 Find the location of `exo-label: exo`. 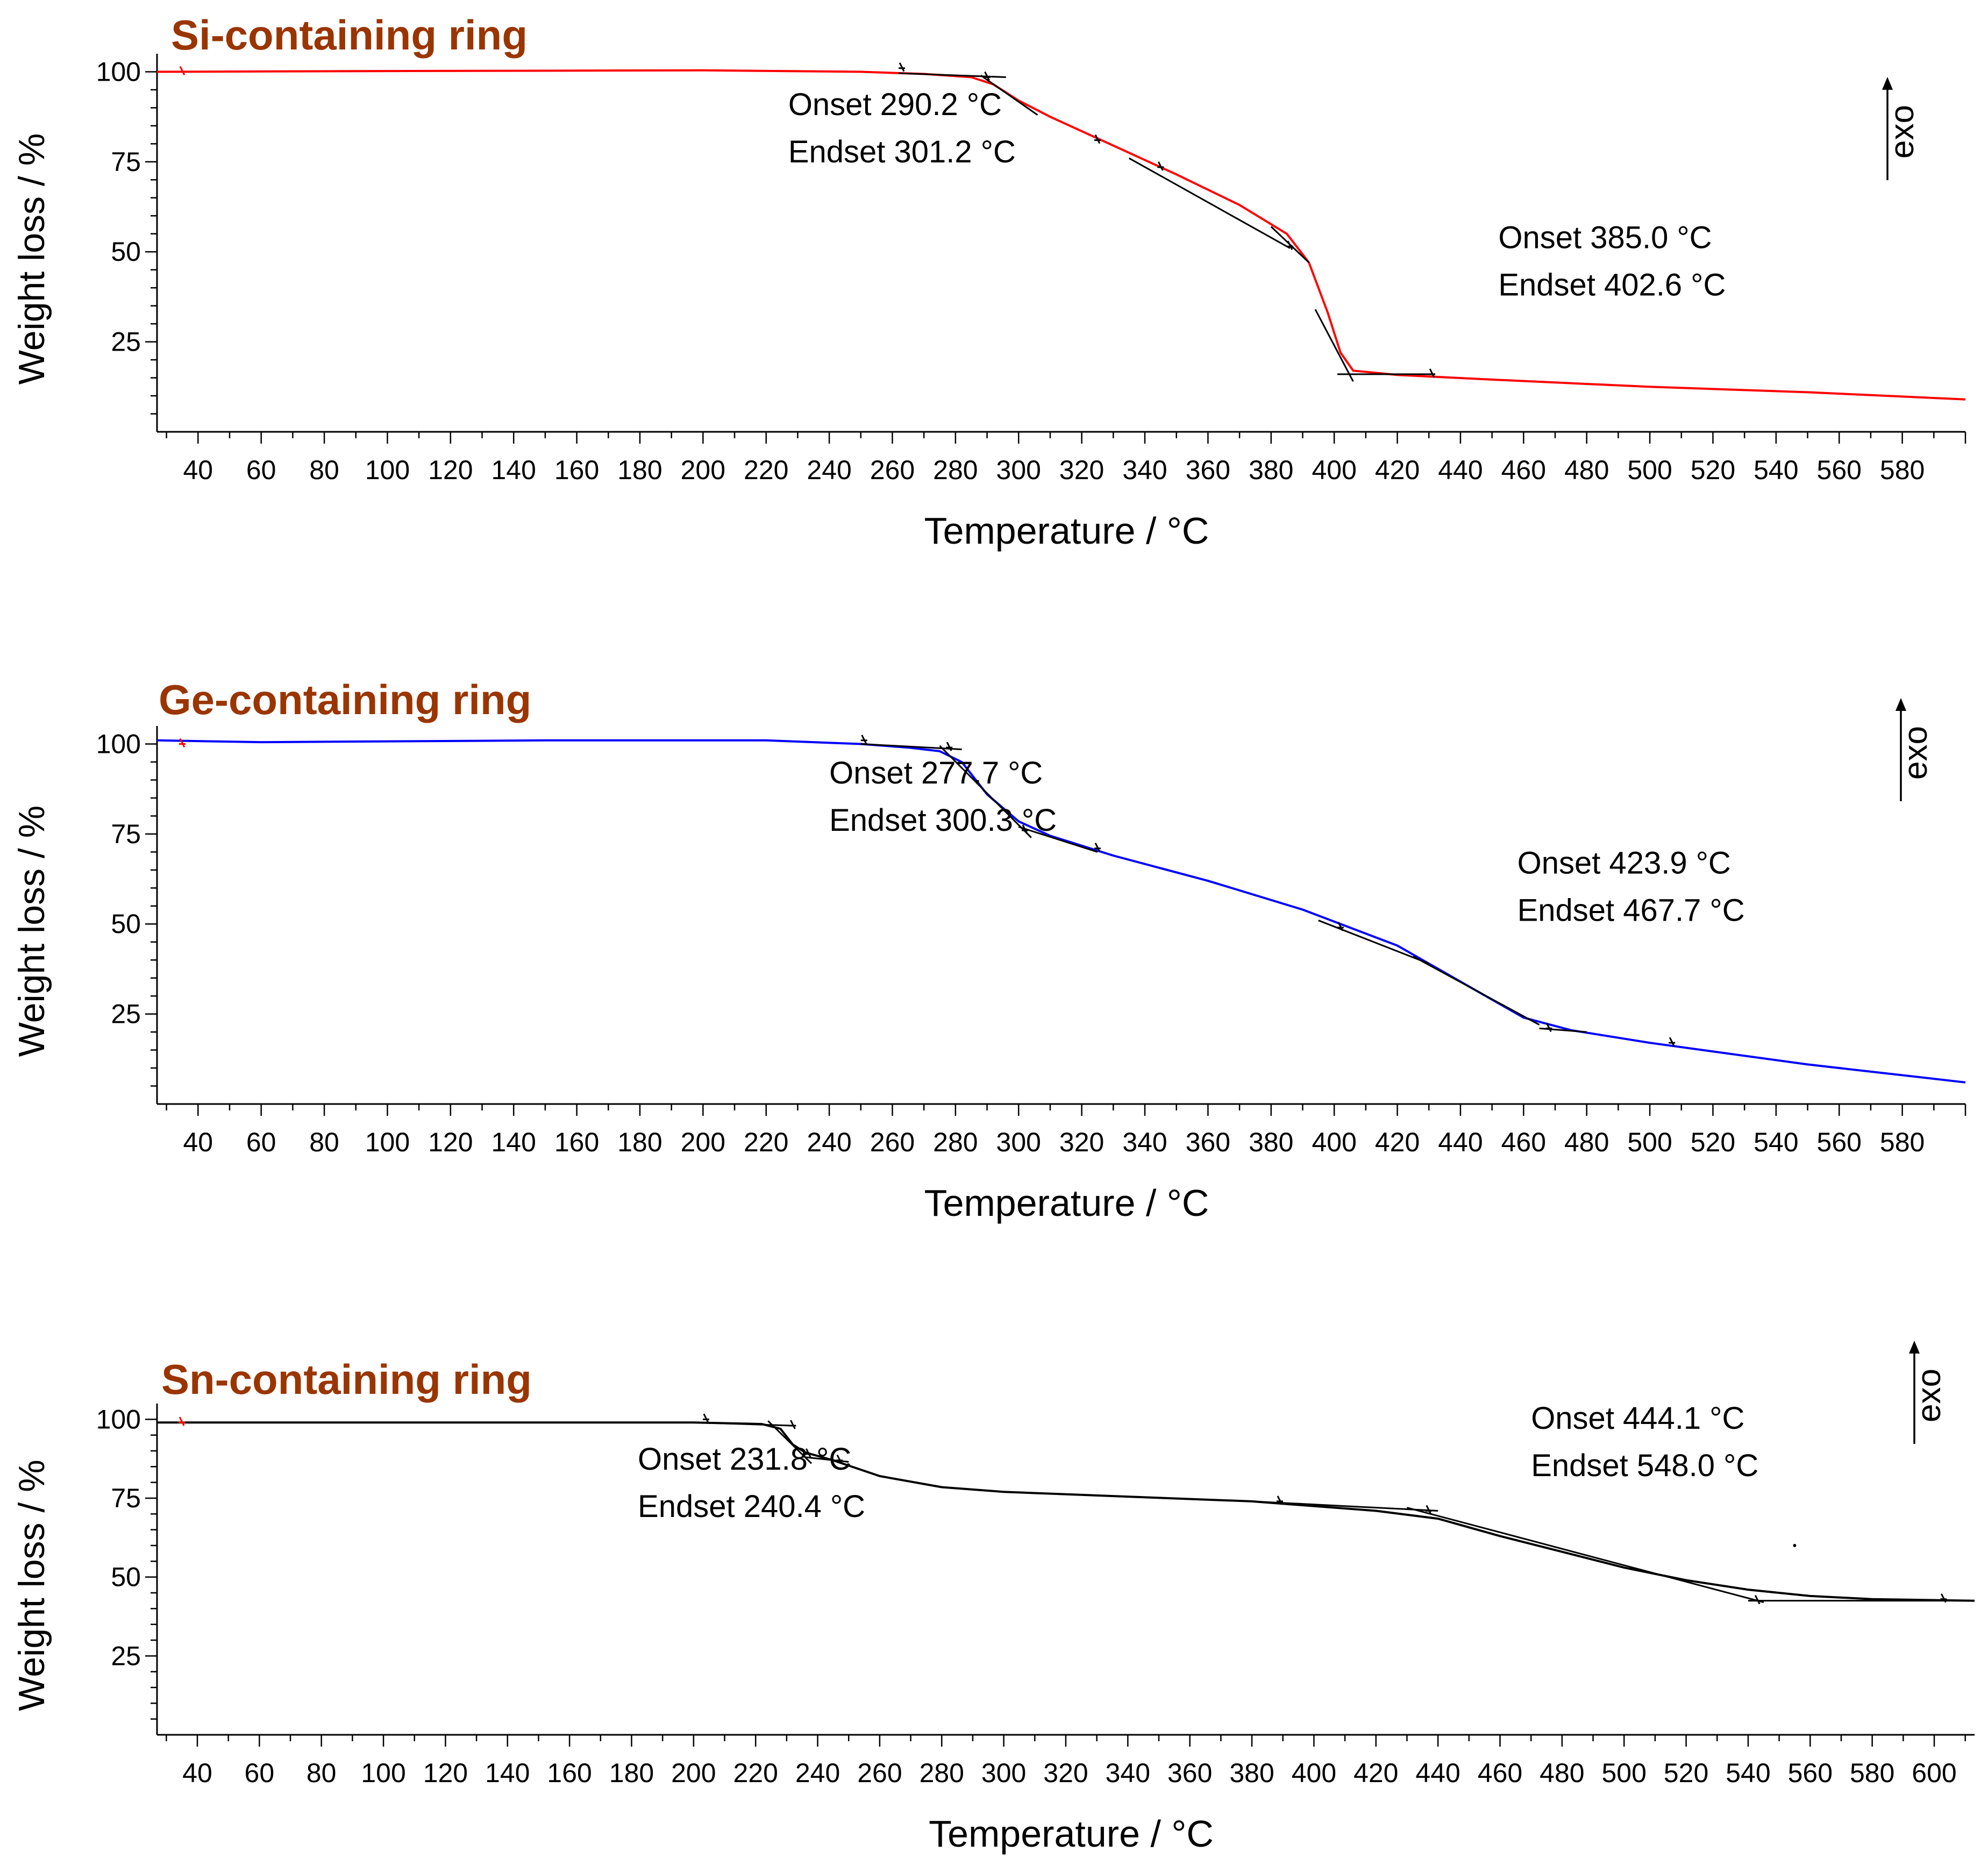

exo-label: exo is located at coordinates (1915, 753).